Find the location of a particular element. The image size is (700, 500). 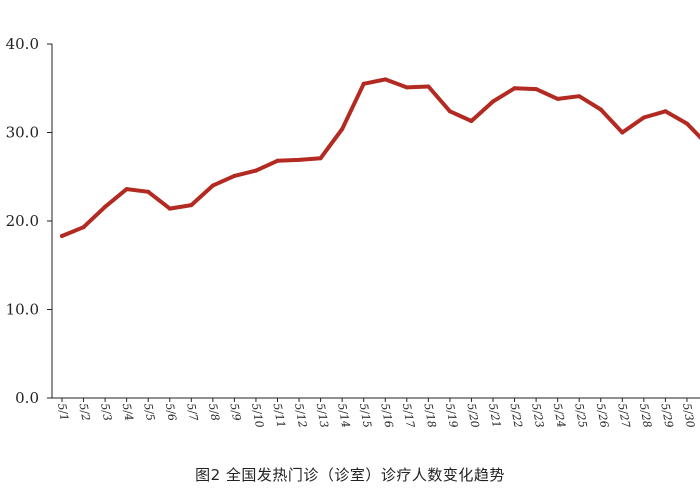

x-tick-label: 5/19 is located at coordinates (451, 415).